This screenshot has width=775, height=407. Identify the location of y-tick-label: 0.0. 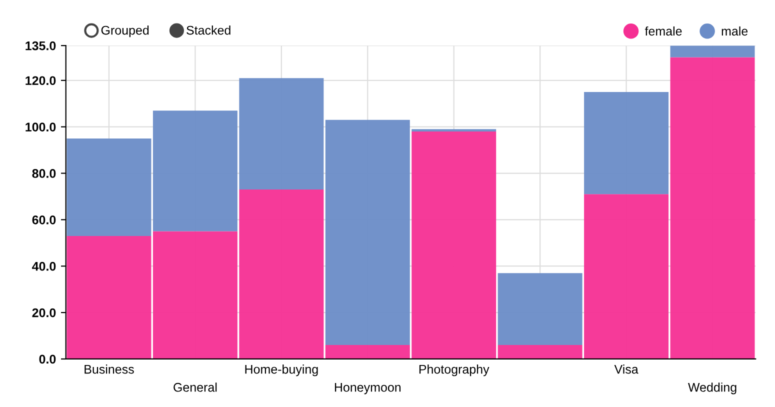
(47, 359).